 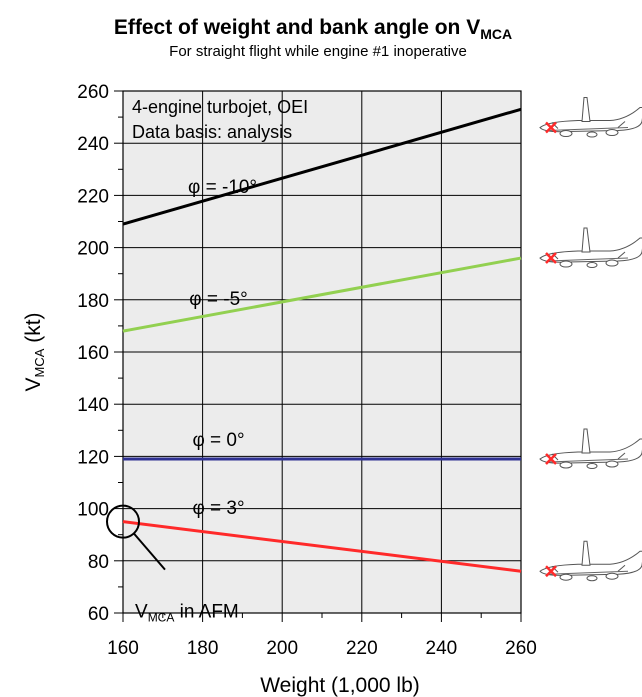 I want to click on y-axis-label-subscript: MCA, so click(x=39, y=362).